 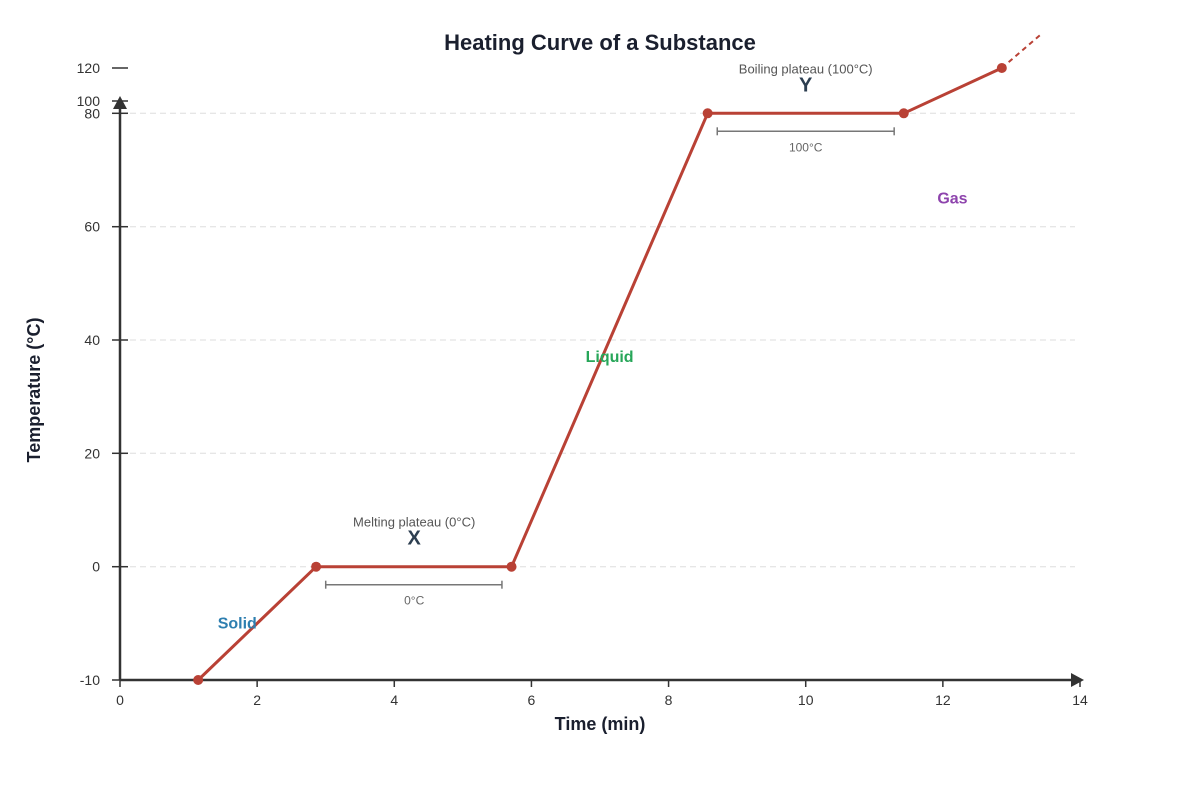 What do you see at coordinates (92, 227) in the screenshot?
I see `y-tick-label-4: 60` at bounding box center [92, 227].